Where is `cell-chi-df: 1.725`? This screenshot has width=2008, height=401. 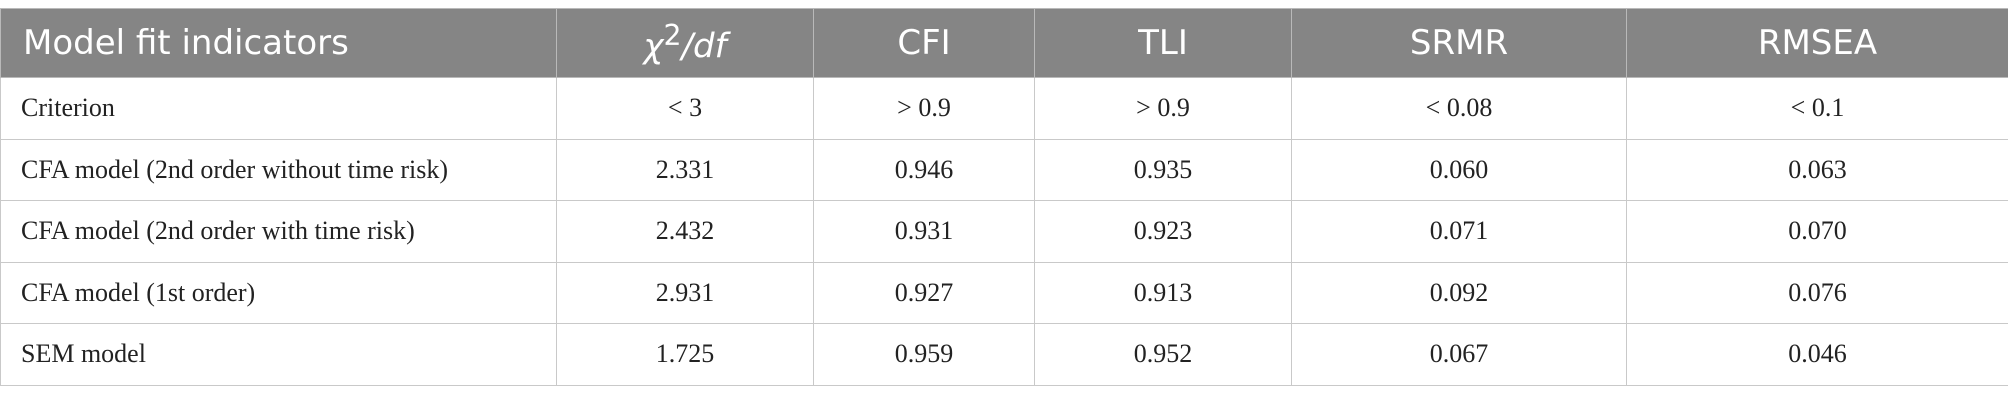
cell-chi-df: 1.725 is located at coordinates (685, 354).